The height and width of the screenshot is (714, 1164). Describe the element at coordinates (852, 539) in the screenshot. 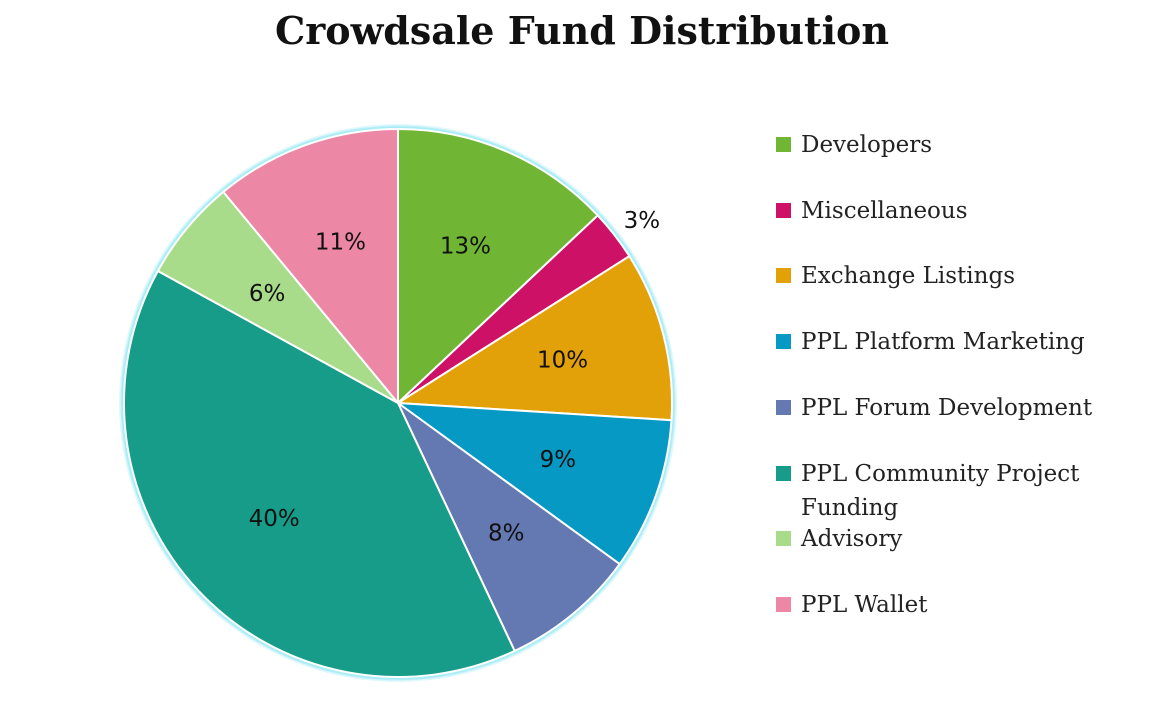

I see `legend-label: Advisory` at that location.